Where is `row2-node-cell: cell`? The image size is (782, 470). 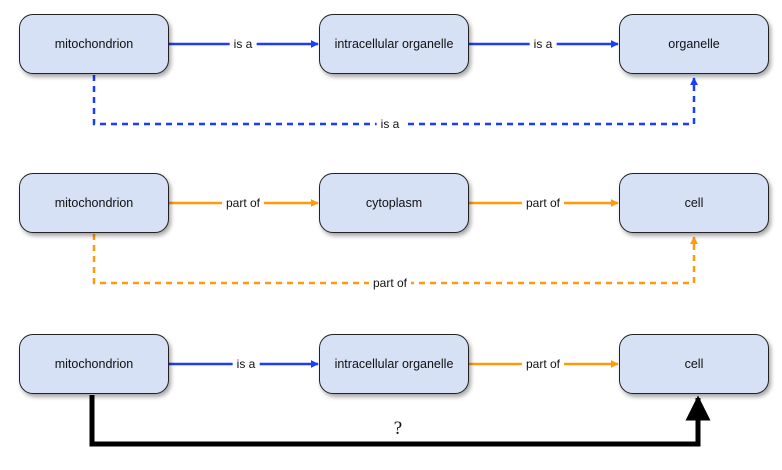 row2-node-cell: cell is located at coordinates (694, 203).